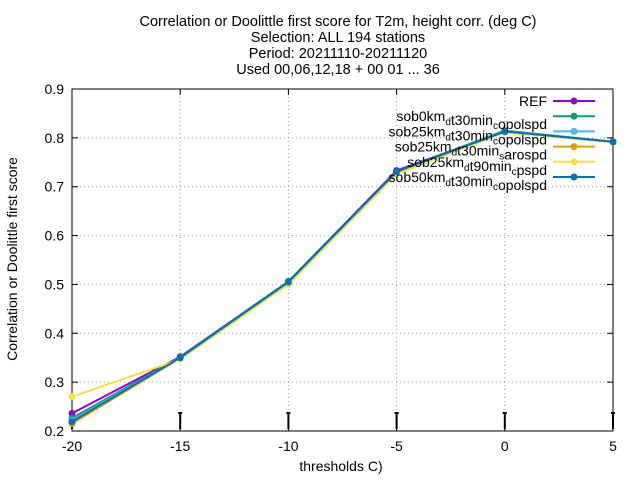 Image resolution: width=640 pixels, height=485 pixels. What do you see at coordinates (55, 89) in the screenshot?
I see `y-tick-label: 0.9` at bounding box center [55, 89].